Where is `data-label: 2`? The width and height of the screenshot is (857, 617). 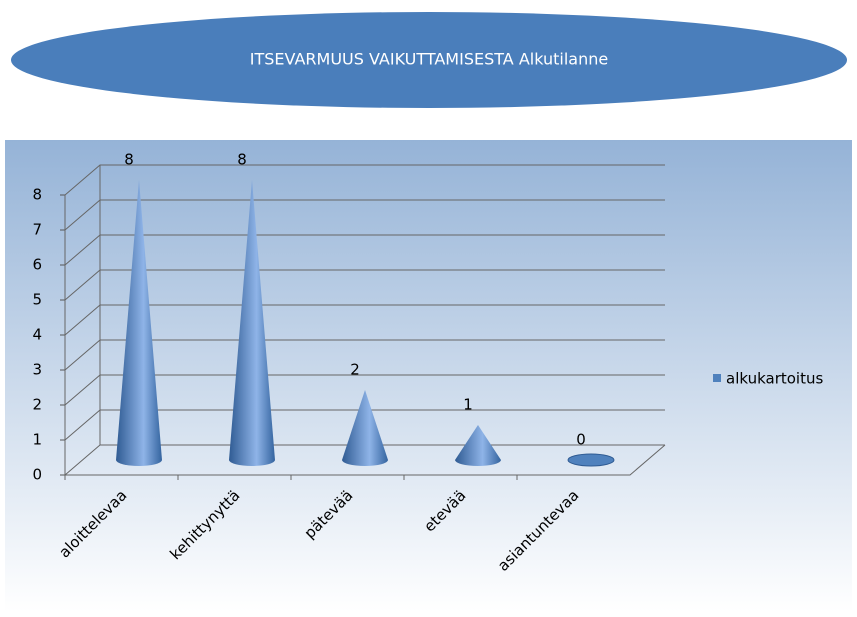 data-label: 2 is located at coordinates (355, 370).